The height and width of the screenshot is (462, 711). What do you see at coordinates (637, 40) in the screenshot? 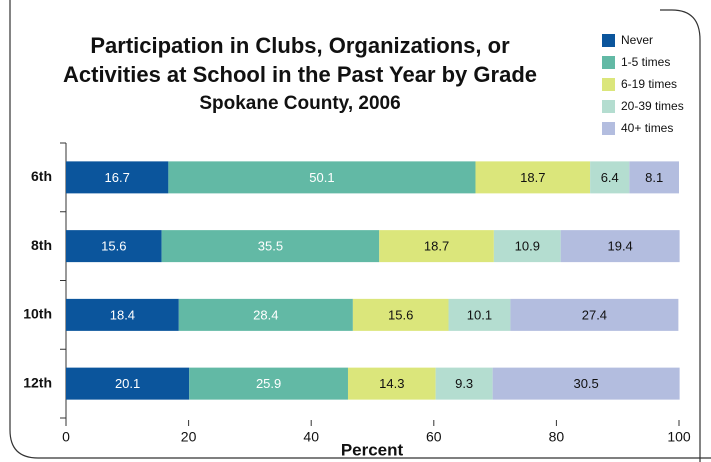
I see `legend-label: Never` at bounding box center [637, 40].